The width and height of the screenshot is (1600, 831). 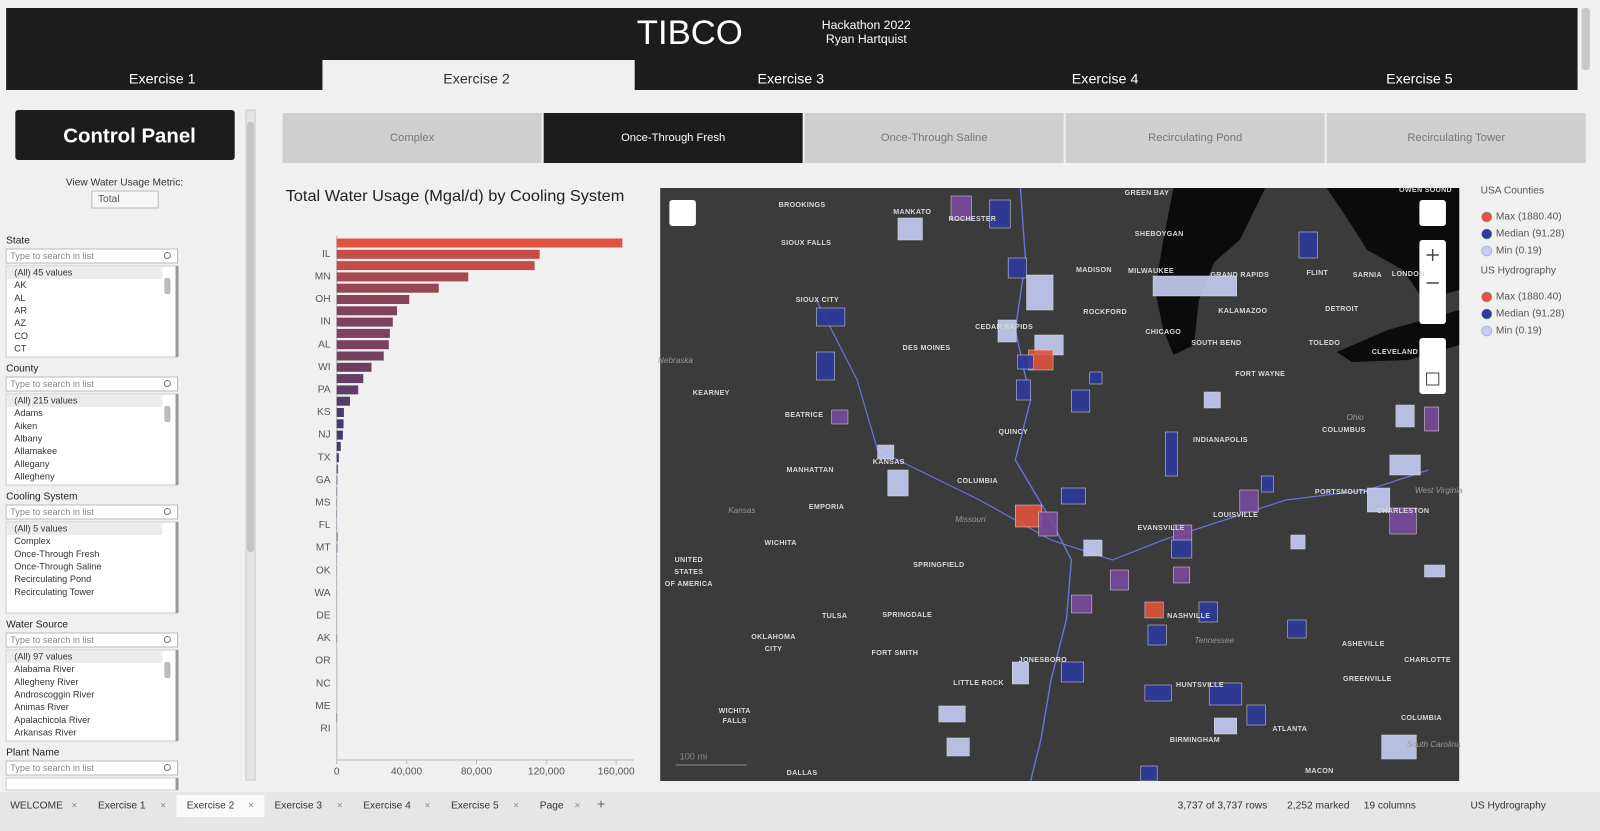 I want to click on filter-item: Albany, so click(x=28, y=439).